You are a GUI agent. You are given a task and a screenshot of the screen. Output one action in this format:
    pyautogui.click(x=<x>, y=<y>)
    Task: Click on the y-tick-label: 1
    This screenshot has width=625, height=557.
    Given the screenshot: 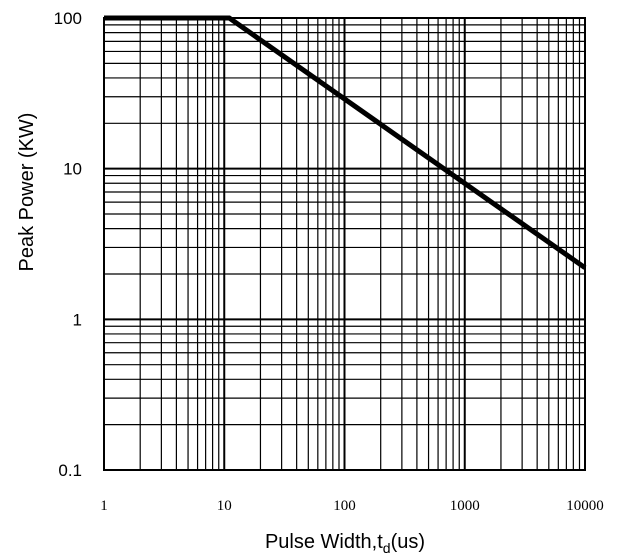 What is the action you would take?
    pyautogui.click(x=77, y=319)
    